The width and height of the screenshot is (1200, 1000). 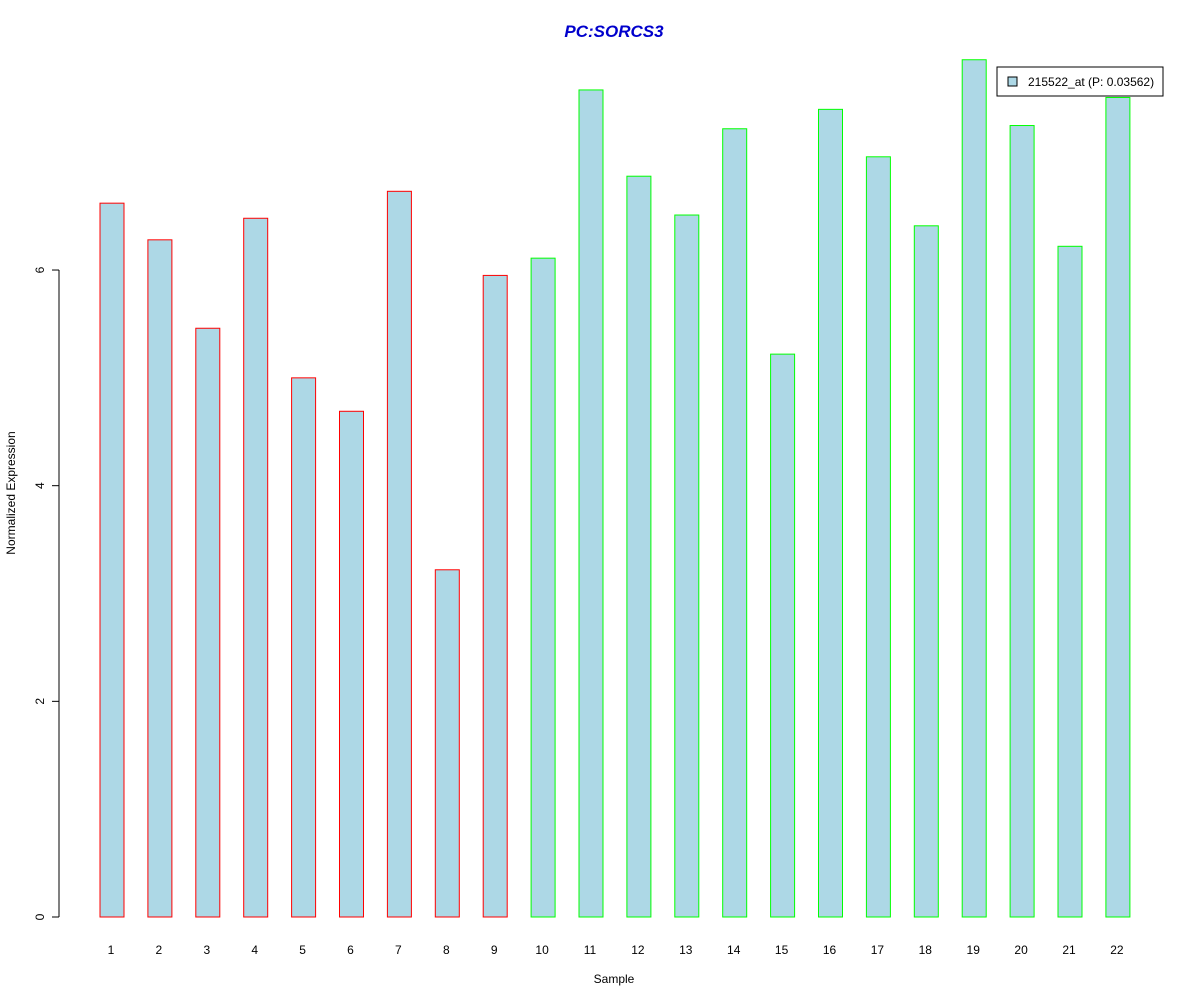 I want to click on legend-swatch, so click(x=1012, y=81).